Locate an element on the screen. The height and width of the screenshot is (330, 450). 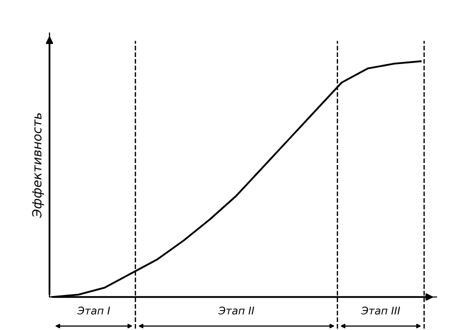
text: Этап II is located at coordinates (236, 310).